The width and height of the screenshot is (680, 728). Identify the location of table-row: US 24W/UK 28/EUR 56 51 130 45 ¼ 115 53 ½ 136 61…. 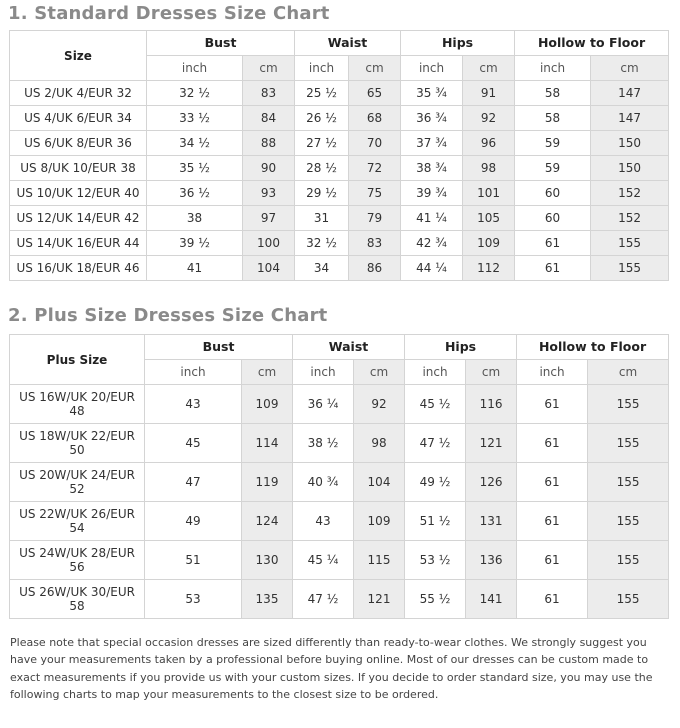
(339, 560).